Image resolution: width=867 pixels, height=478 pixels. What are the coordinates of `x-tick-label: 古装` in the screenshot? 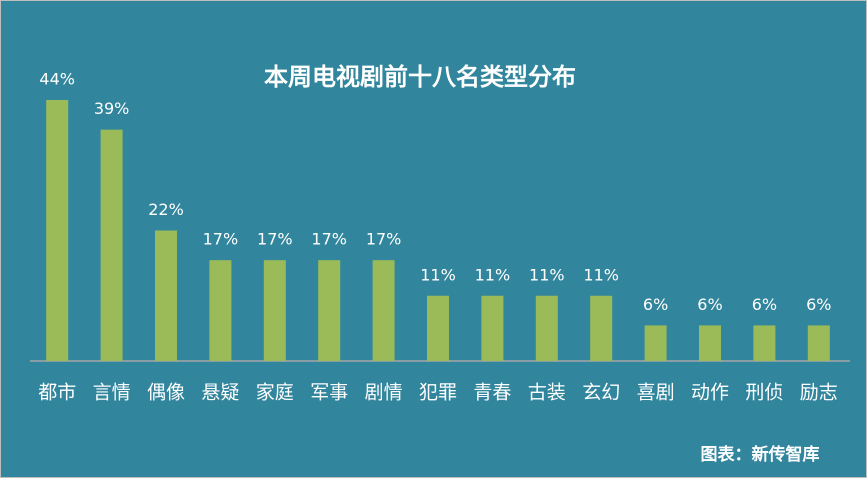 It's located at (547, 393).